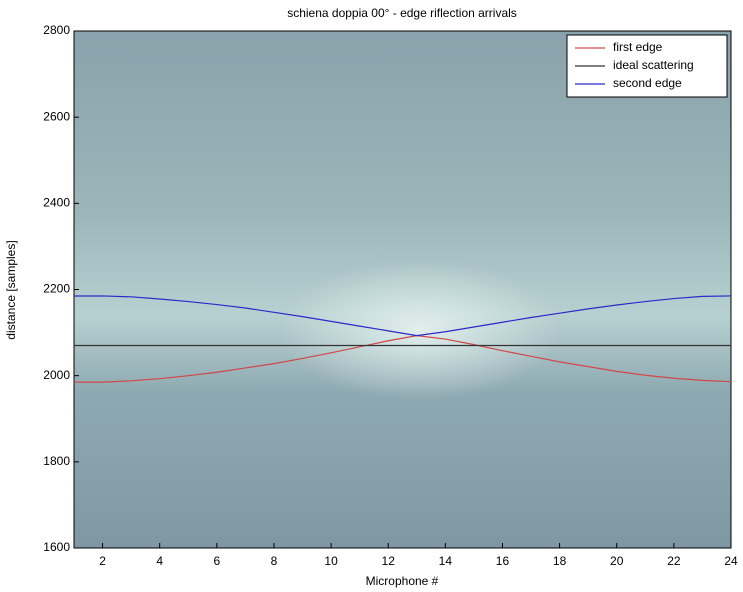 The width and height of the screenshot is (743, 592). Describe the element at coordinates (647, 83) in the screenshot. I see `legend-label: second edge` at that location.